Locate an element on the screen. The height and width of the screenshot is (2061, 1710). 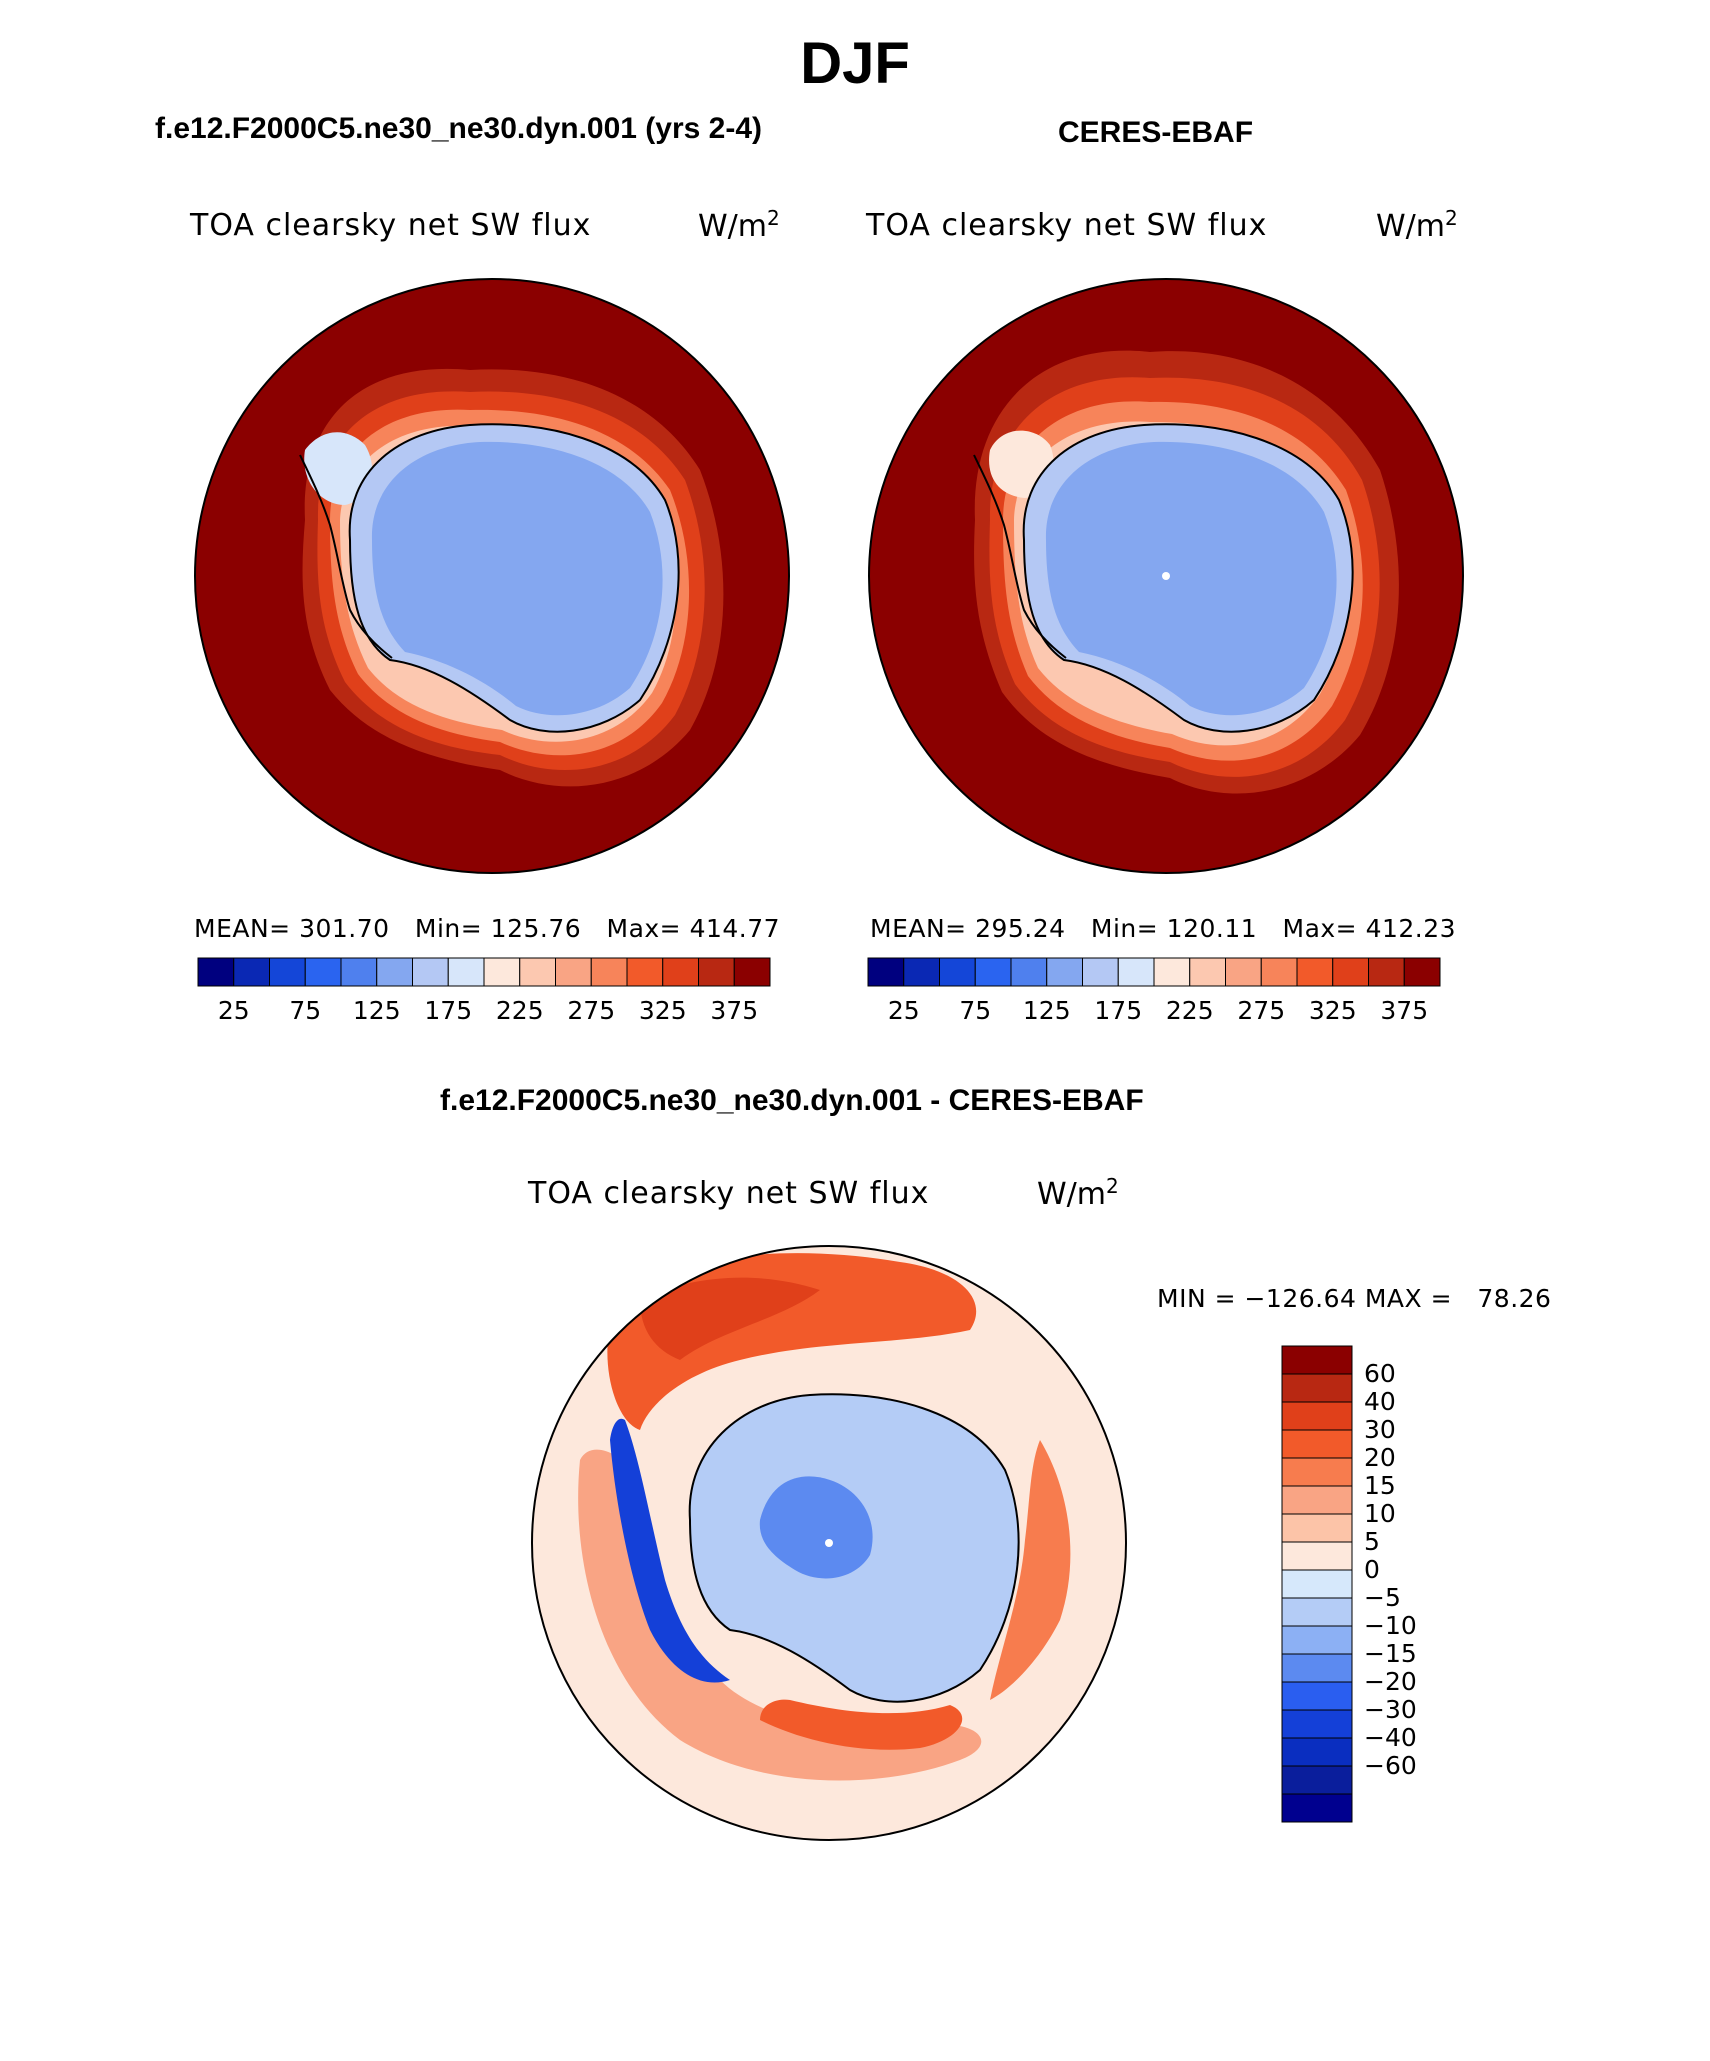
panel-3-warm-south is located at coordinates (861, 1724).